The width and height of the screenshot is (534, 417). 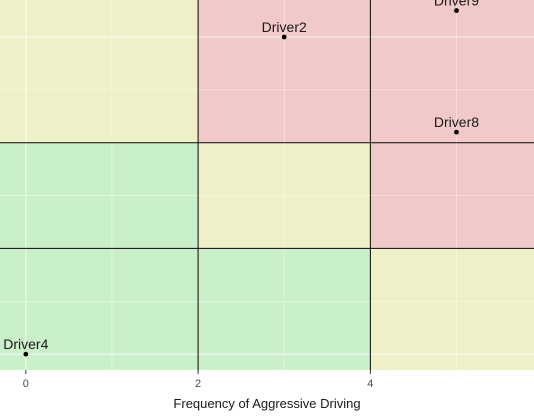 I want to click on x-axis-ticks: 0 2 4, so click(x=198, y=380).